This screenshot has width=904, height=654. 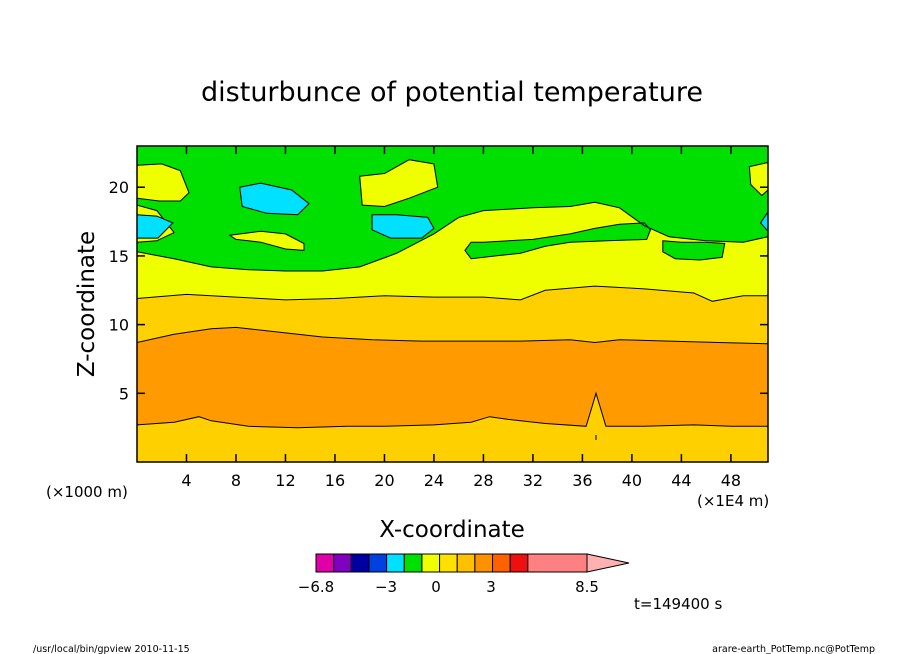 I want to click on y-tick-label: 5, so click(x=124, y=393).